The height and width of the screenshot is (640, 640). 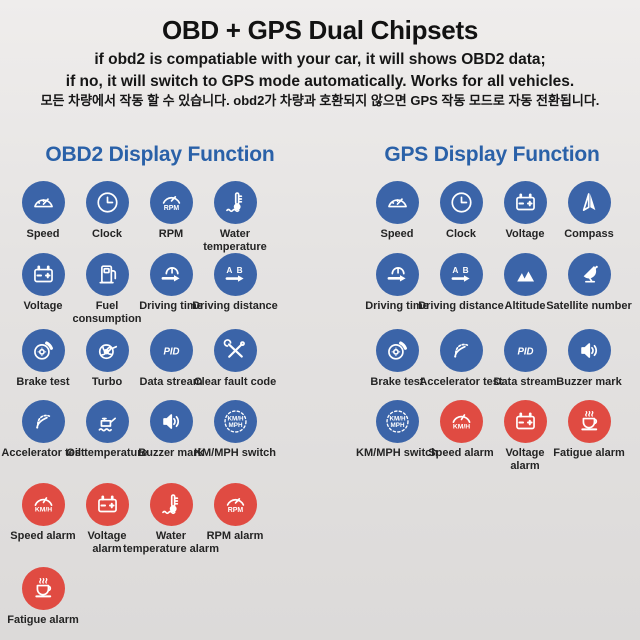 What do you see at coordinates (525, 234) in the screenshot?
I see `feature-label: Voltage` at bounding box center [525, 234].